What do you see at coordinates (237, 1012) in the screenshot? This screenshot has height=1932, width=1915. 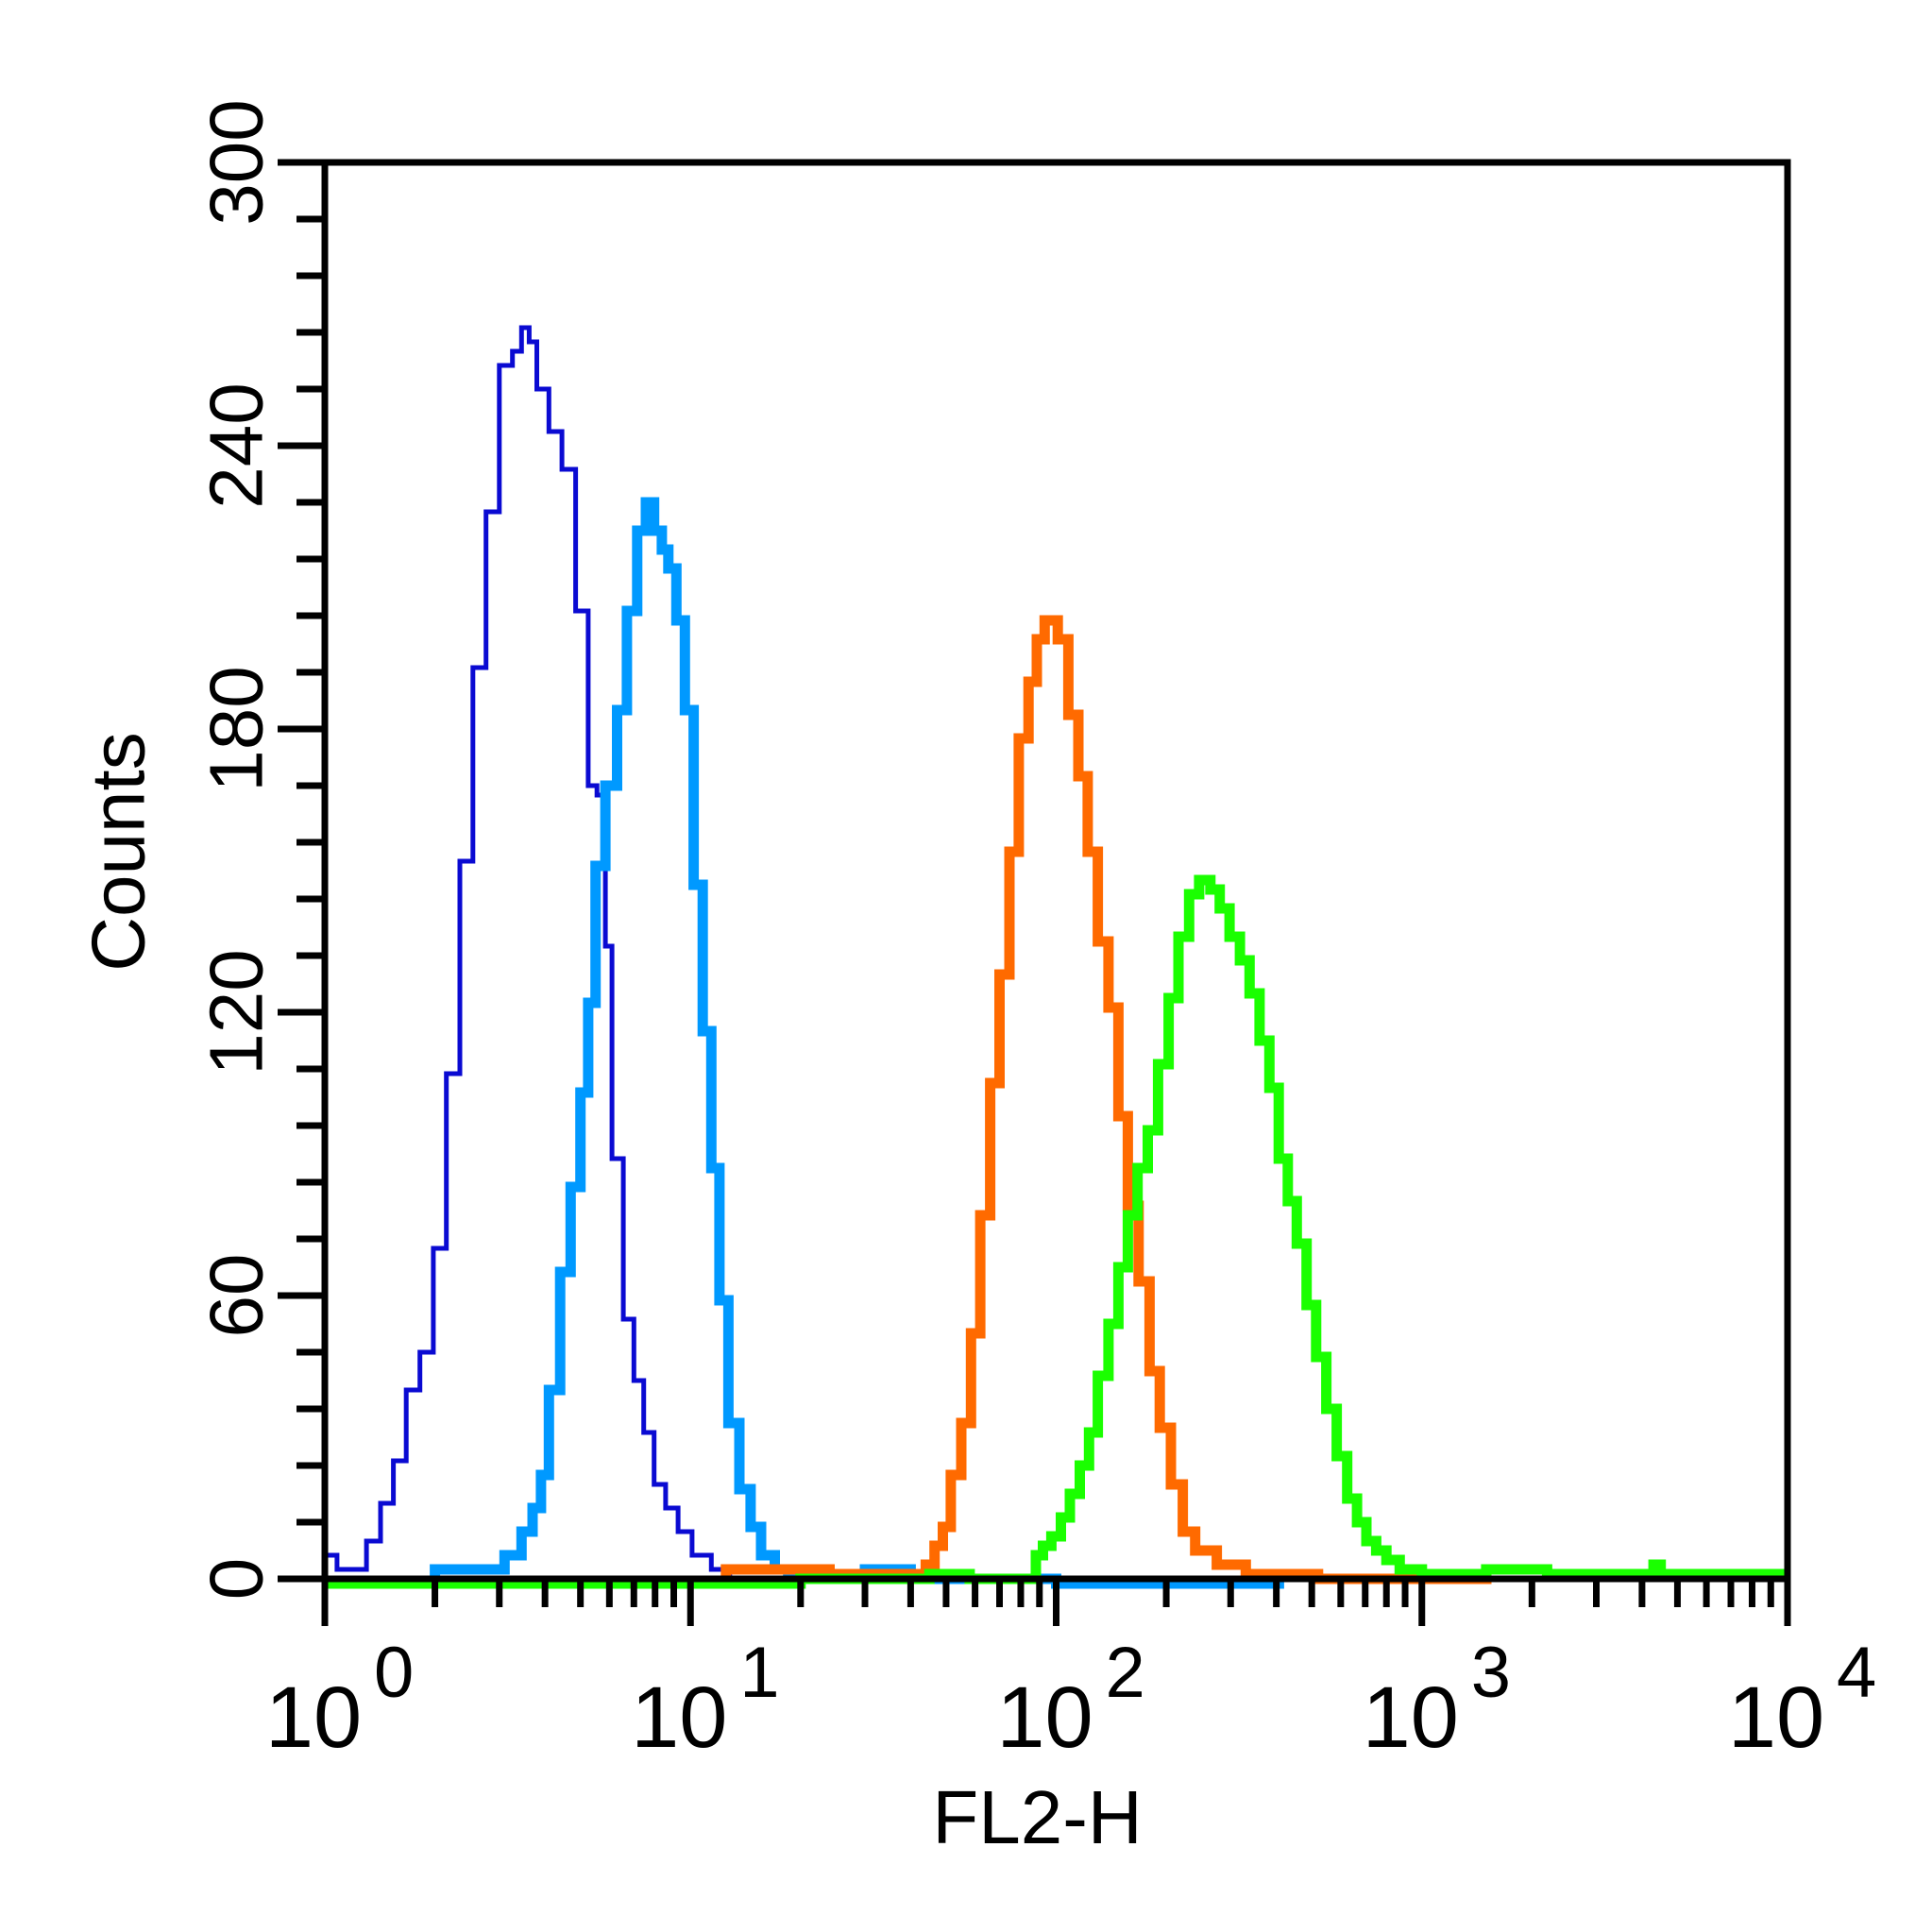 I see `y-tick-label: 120` at bounding box center [237, 1012].